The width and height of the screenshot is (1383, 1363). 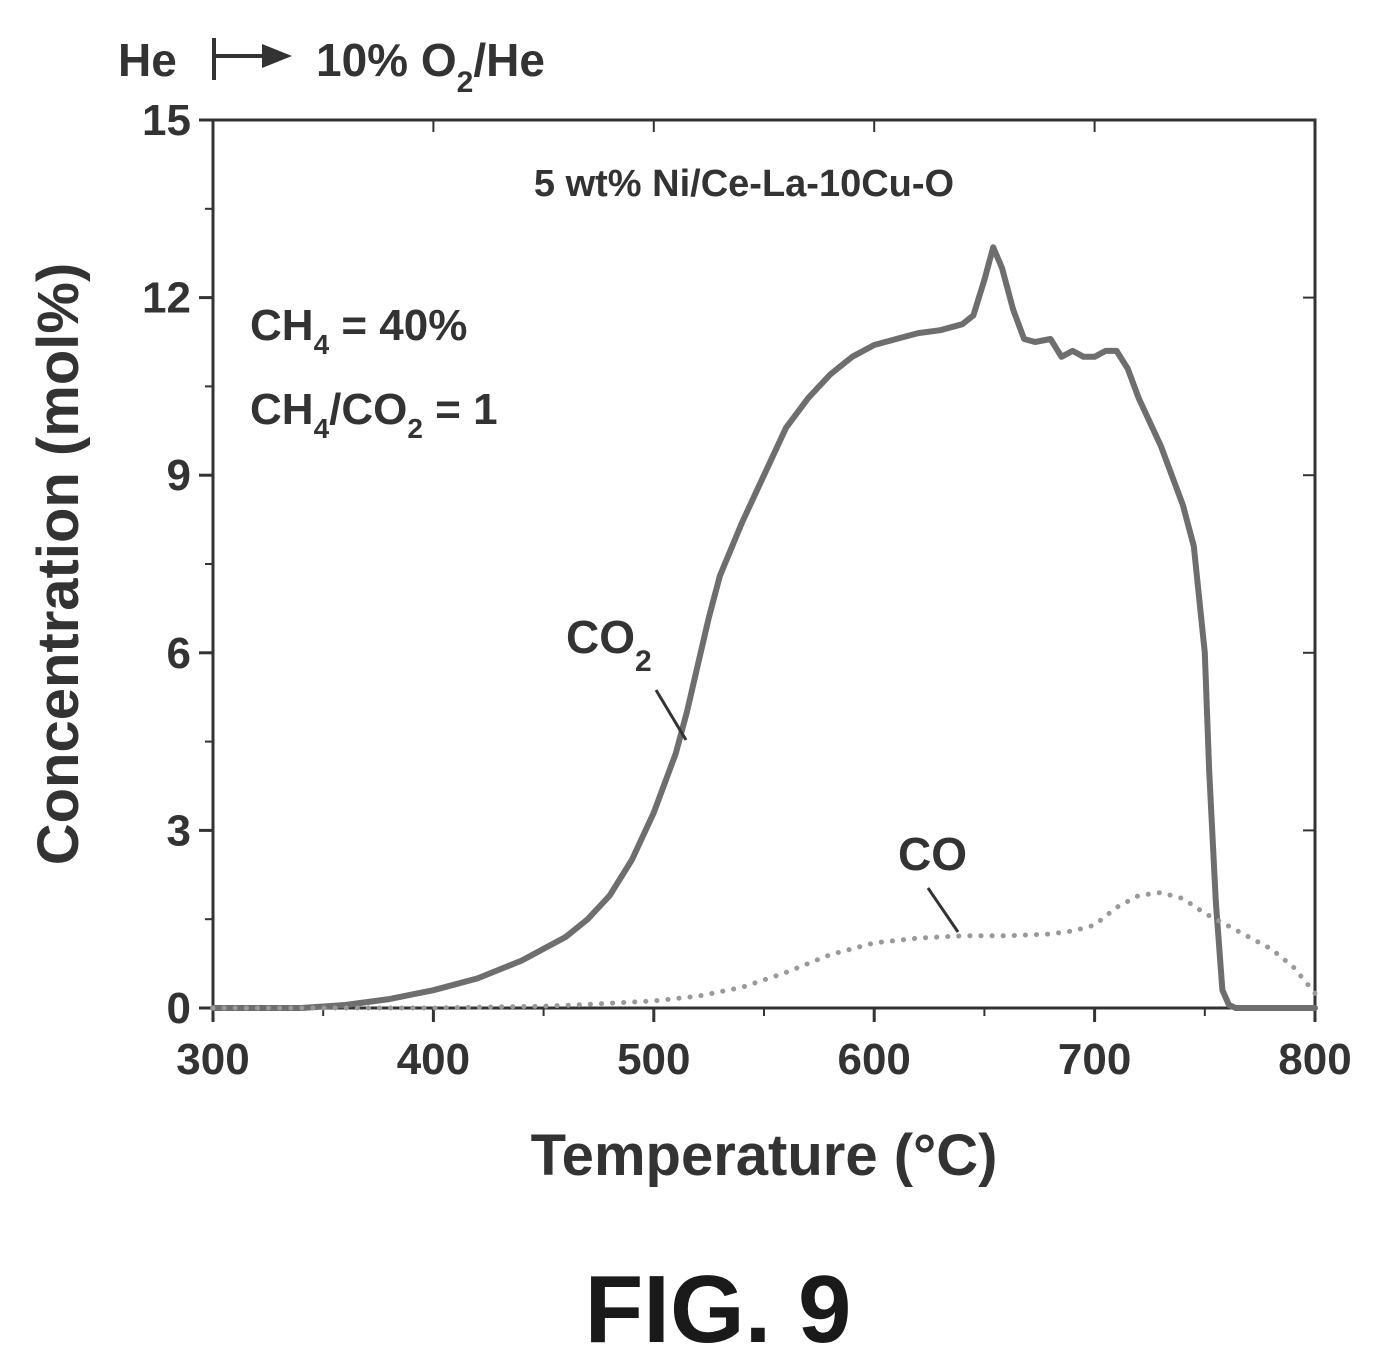 What do you see at coordinates (374, 414) in the screenshot?
I see `ch4-co2-ratio-label: CH4/CO2 = 1` at bounding box center [374, 414].